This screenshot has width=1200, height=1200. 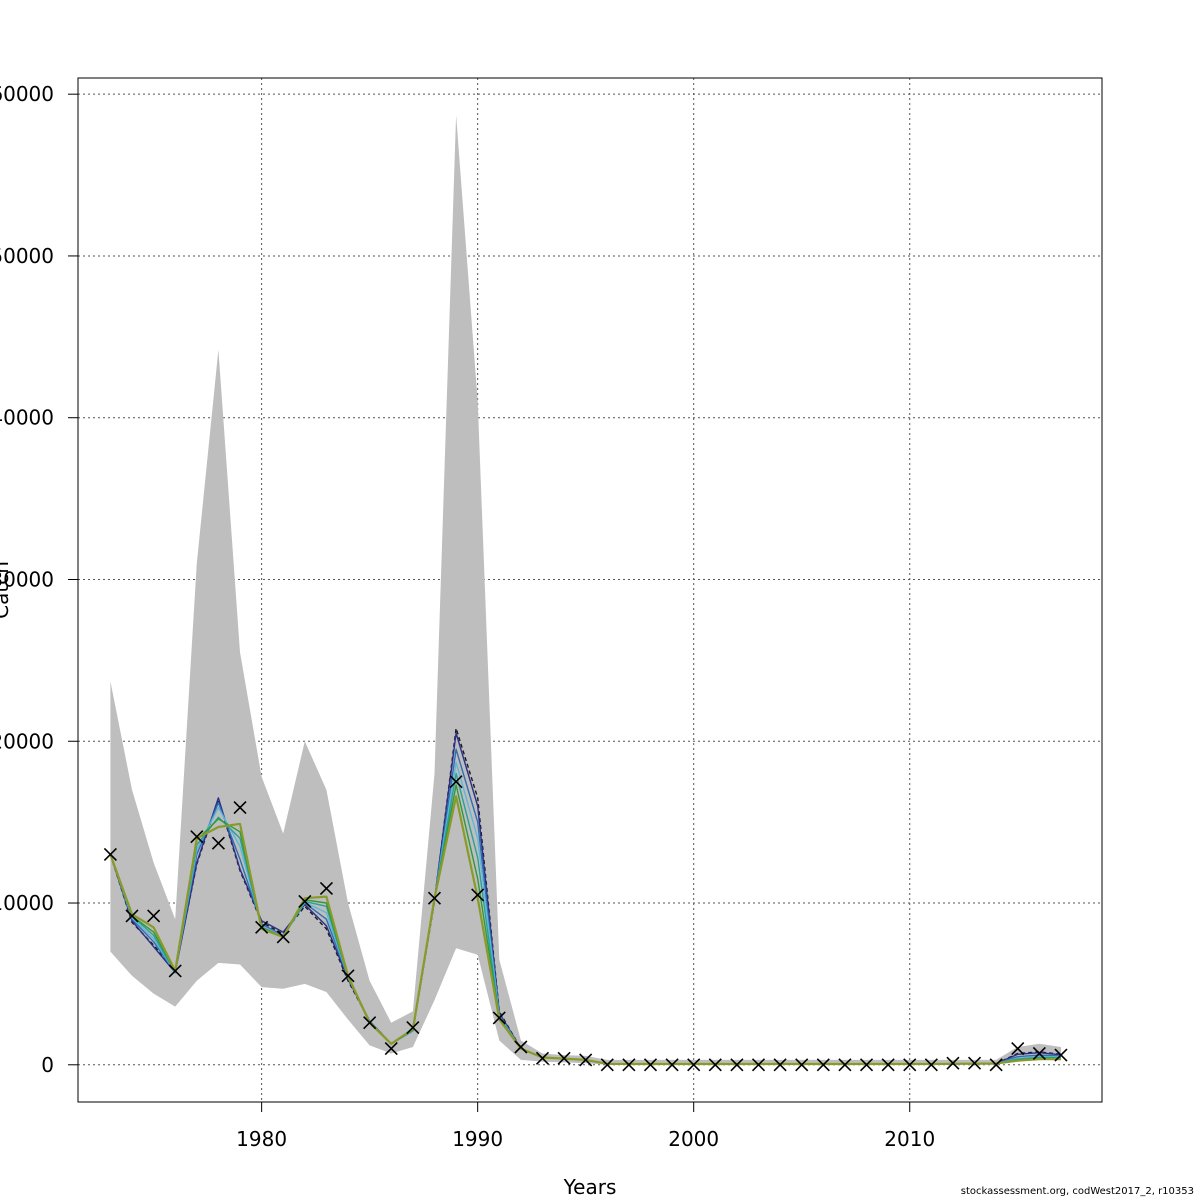 What do you see at coordinates (585, 1126) in the screenshot?
I see `x-axis-ticks: 1980 1990 2000 2010` at bounding box center [585, 1126].